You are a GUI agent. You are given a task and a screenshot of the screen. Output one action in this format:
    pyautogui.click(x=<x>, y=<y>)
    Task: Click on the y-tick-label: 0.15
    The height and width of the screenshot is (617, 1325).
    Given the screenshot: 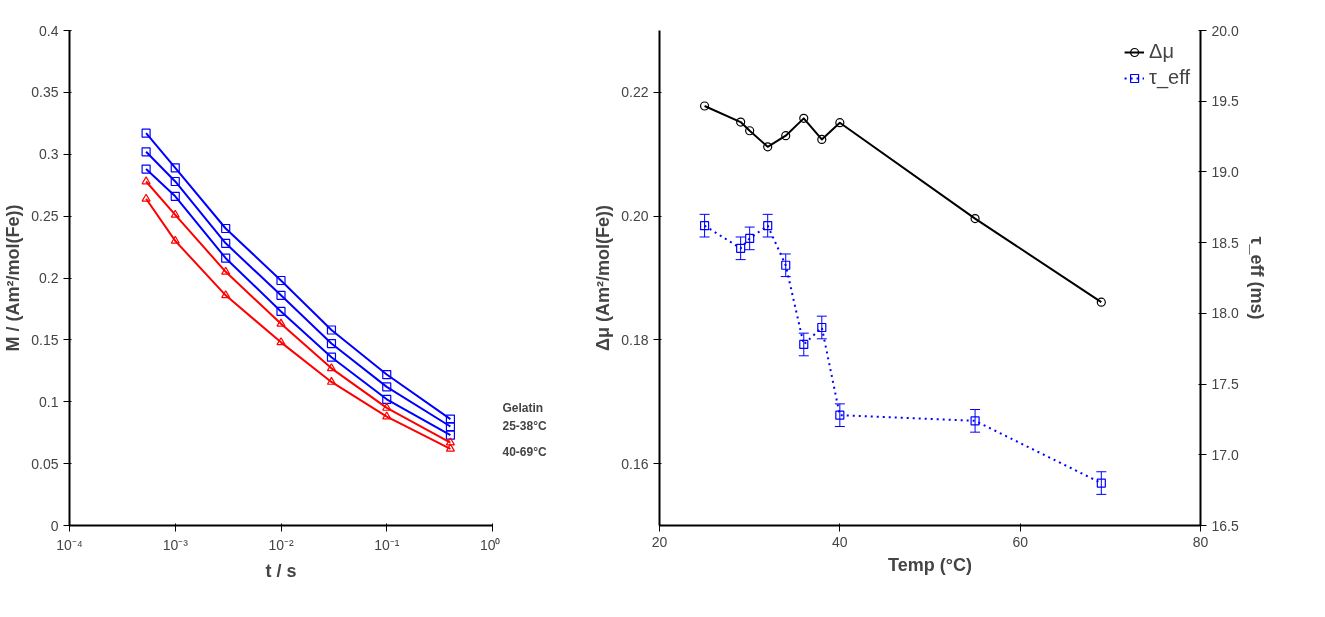 What is the action you would take?
    pyautogui.click(x=45, y=339)
    